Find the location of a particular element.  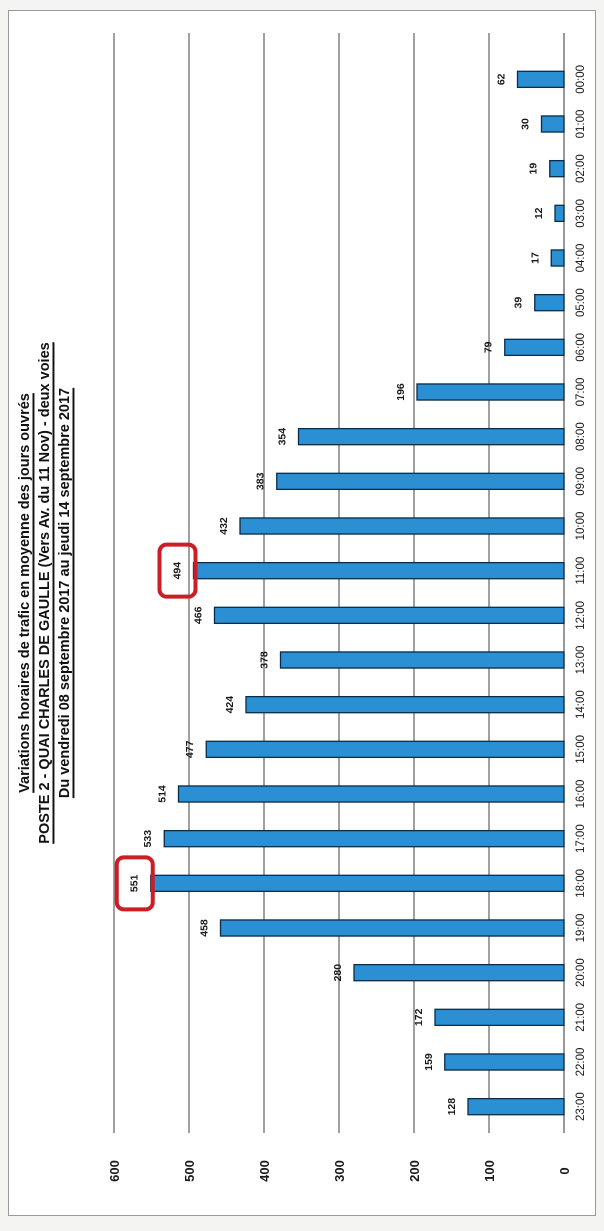

x-tick-label: 12:00 is located at coordinates (581, 615).